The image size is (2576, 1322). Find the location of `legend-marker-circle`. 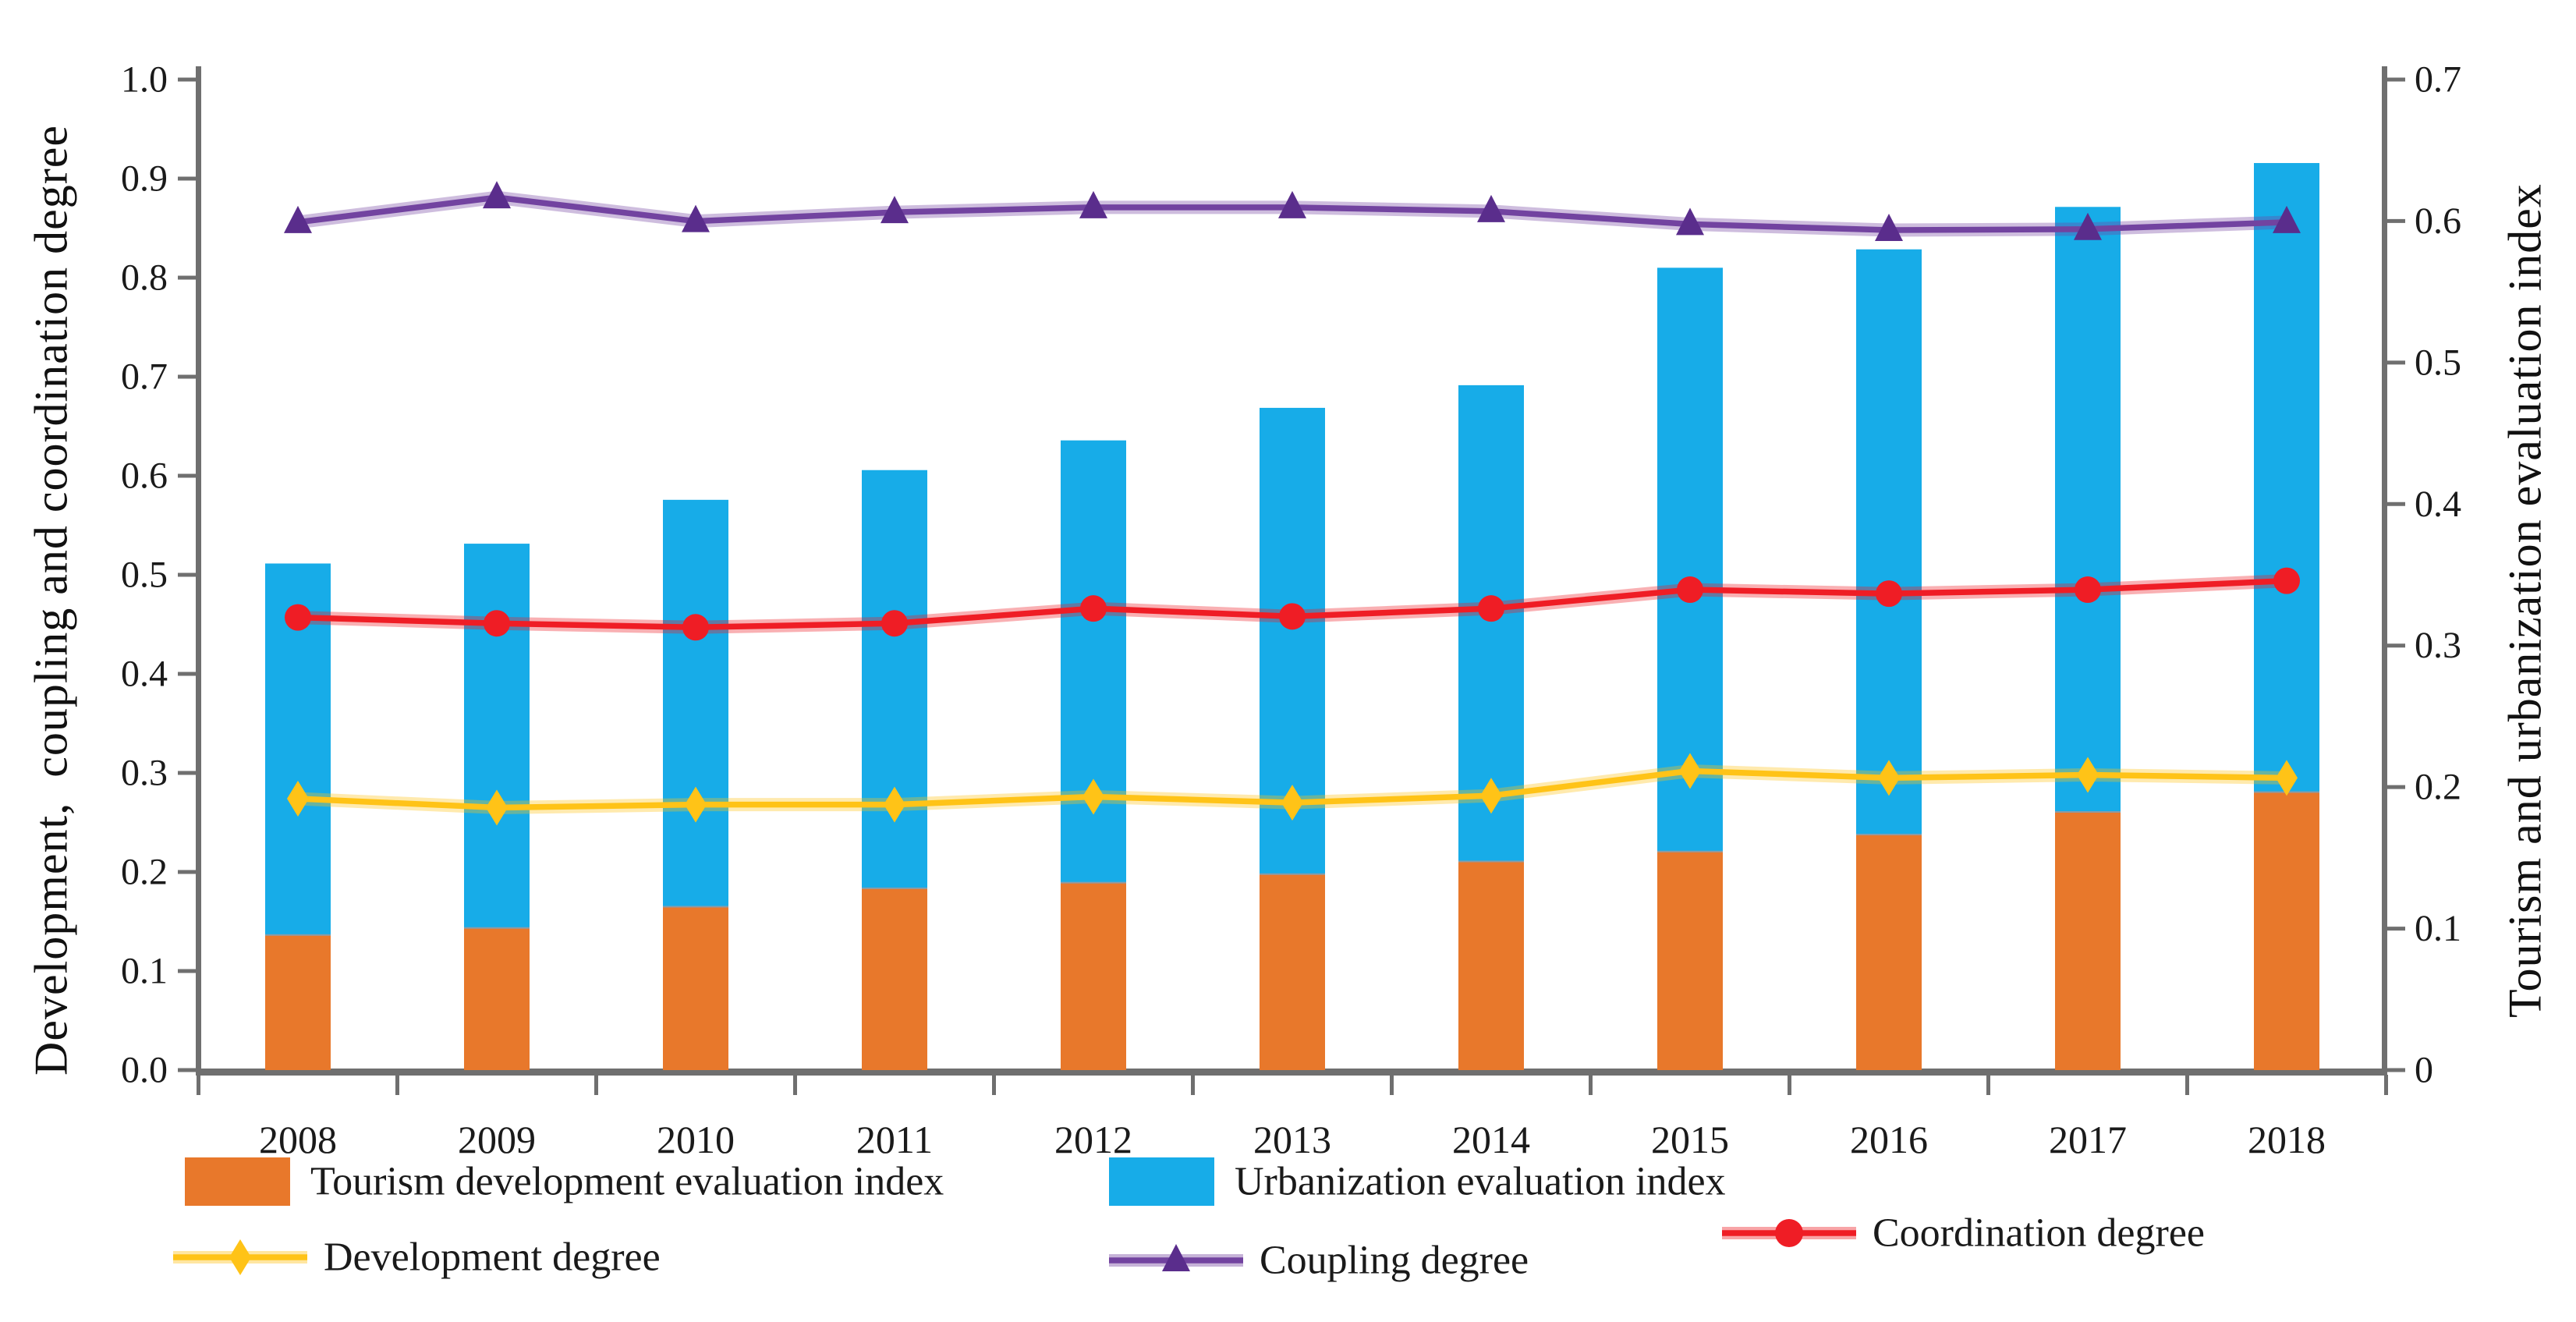

legend-marker-circle is located at coordinates (1789, 1233).